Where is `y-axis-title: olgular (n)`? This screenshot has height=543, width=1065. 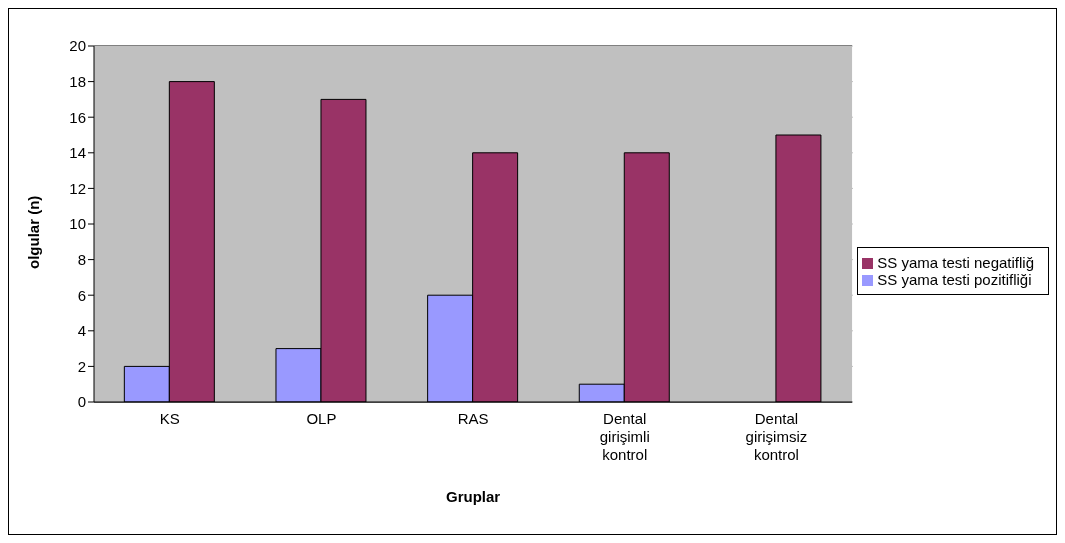
y-axis-title: olgular (n) is located at coordinates (34, 232).